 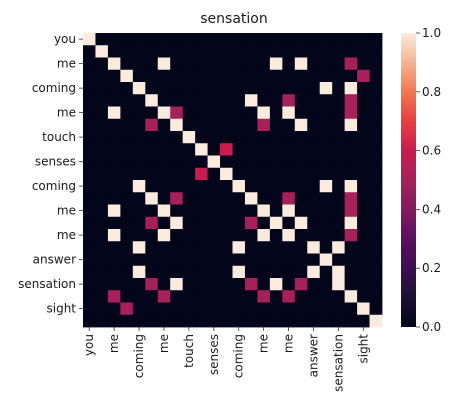 What do you see at coordinates (114, 343) in the screenshot?
I see `x-tick-label: me` at bounding box center [114, 343].